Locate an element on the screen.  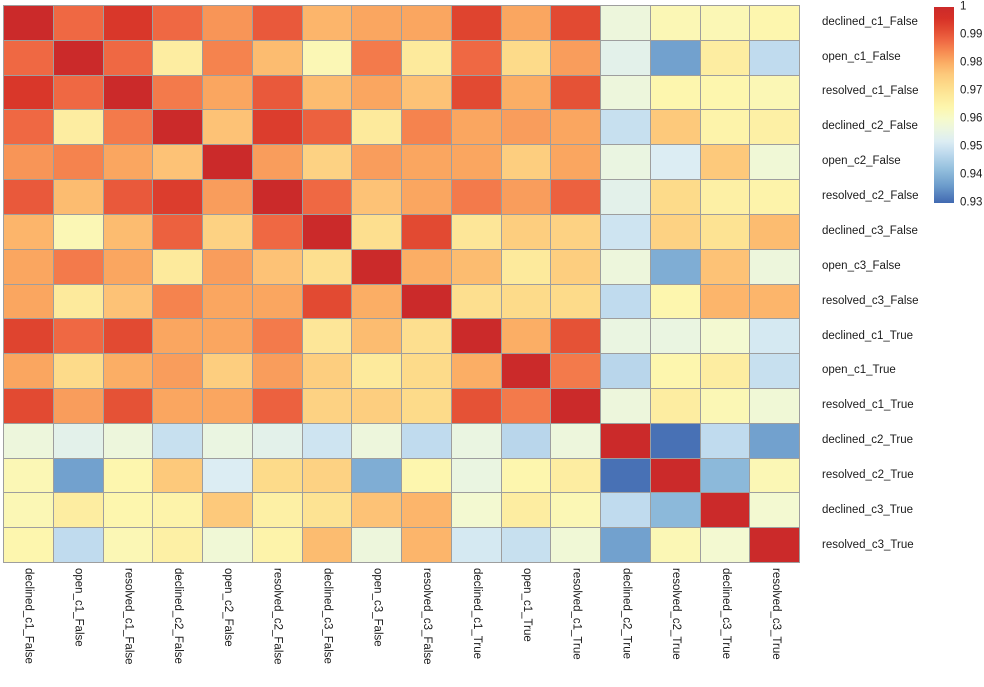
y-axis-tick-label: declined_c1_True is located at coordinates (867, 335).